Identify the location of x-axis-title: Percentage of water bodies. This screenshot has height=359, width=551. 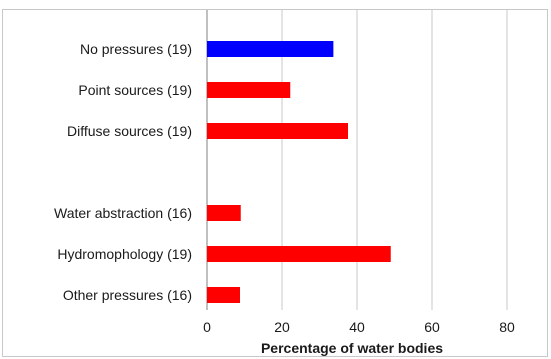
(352, 348).